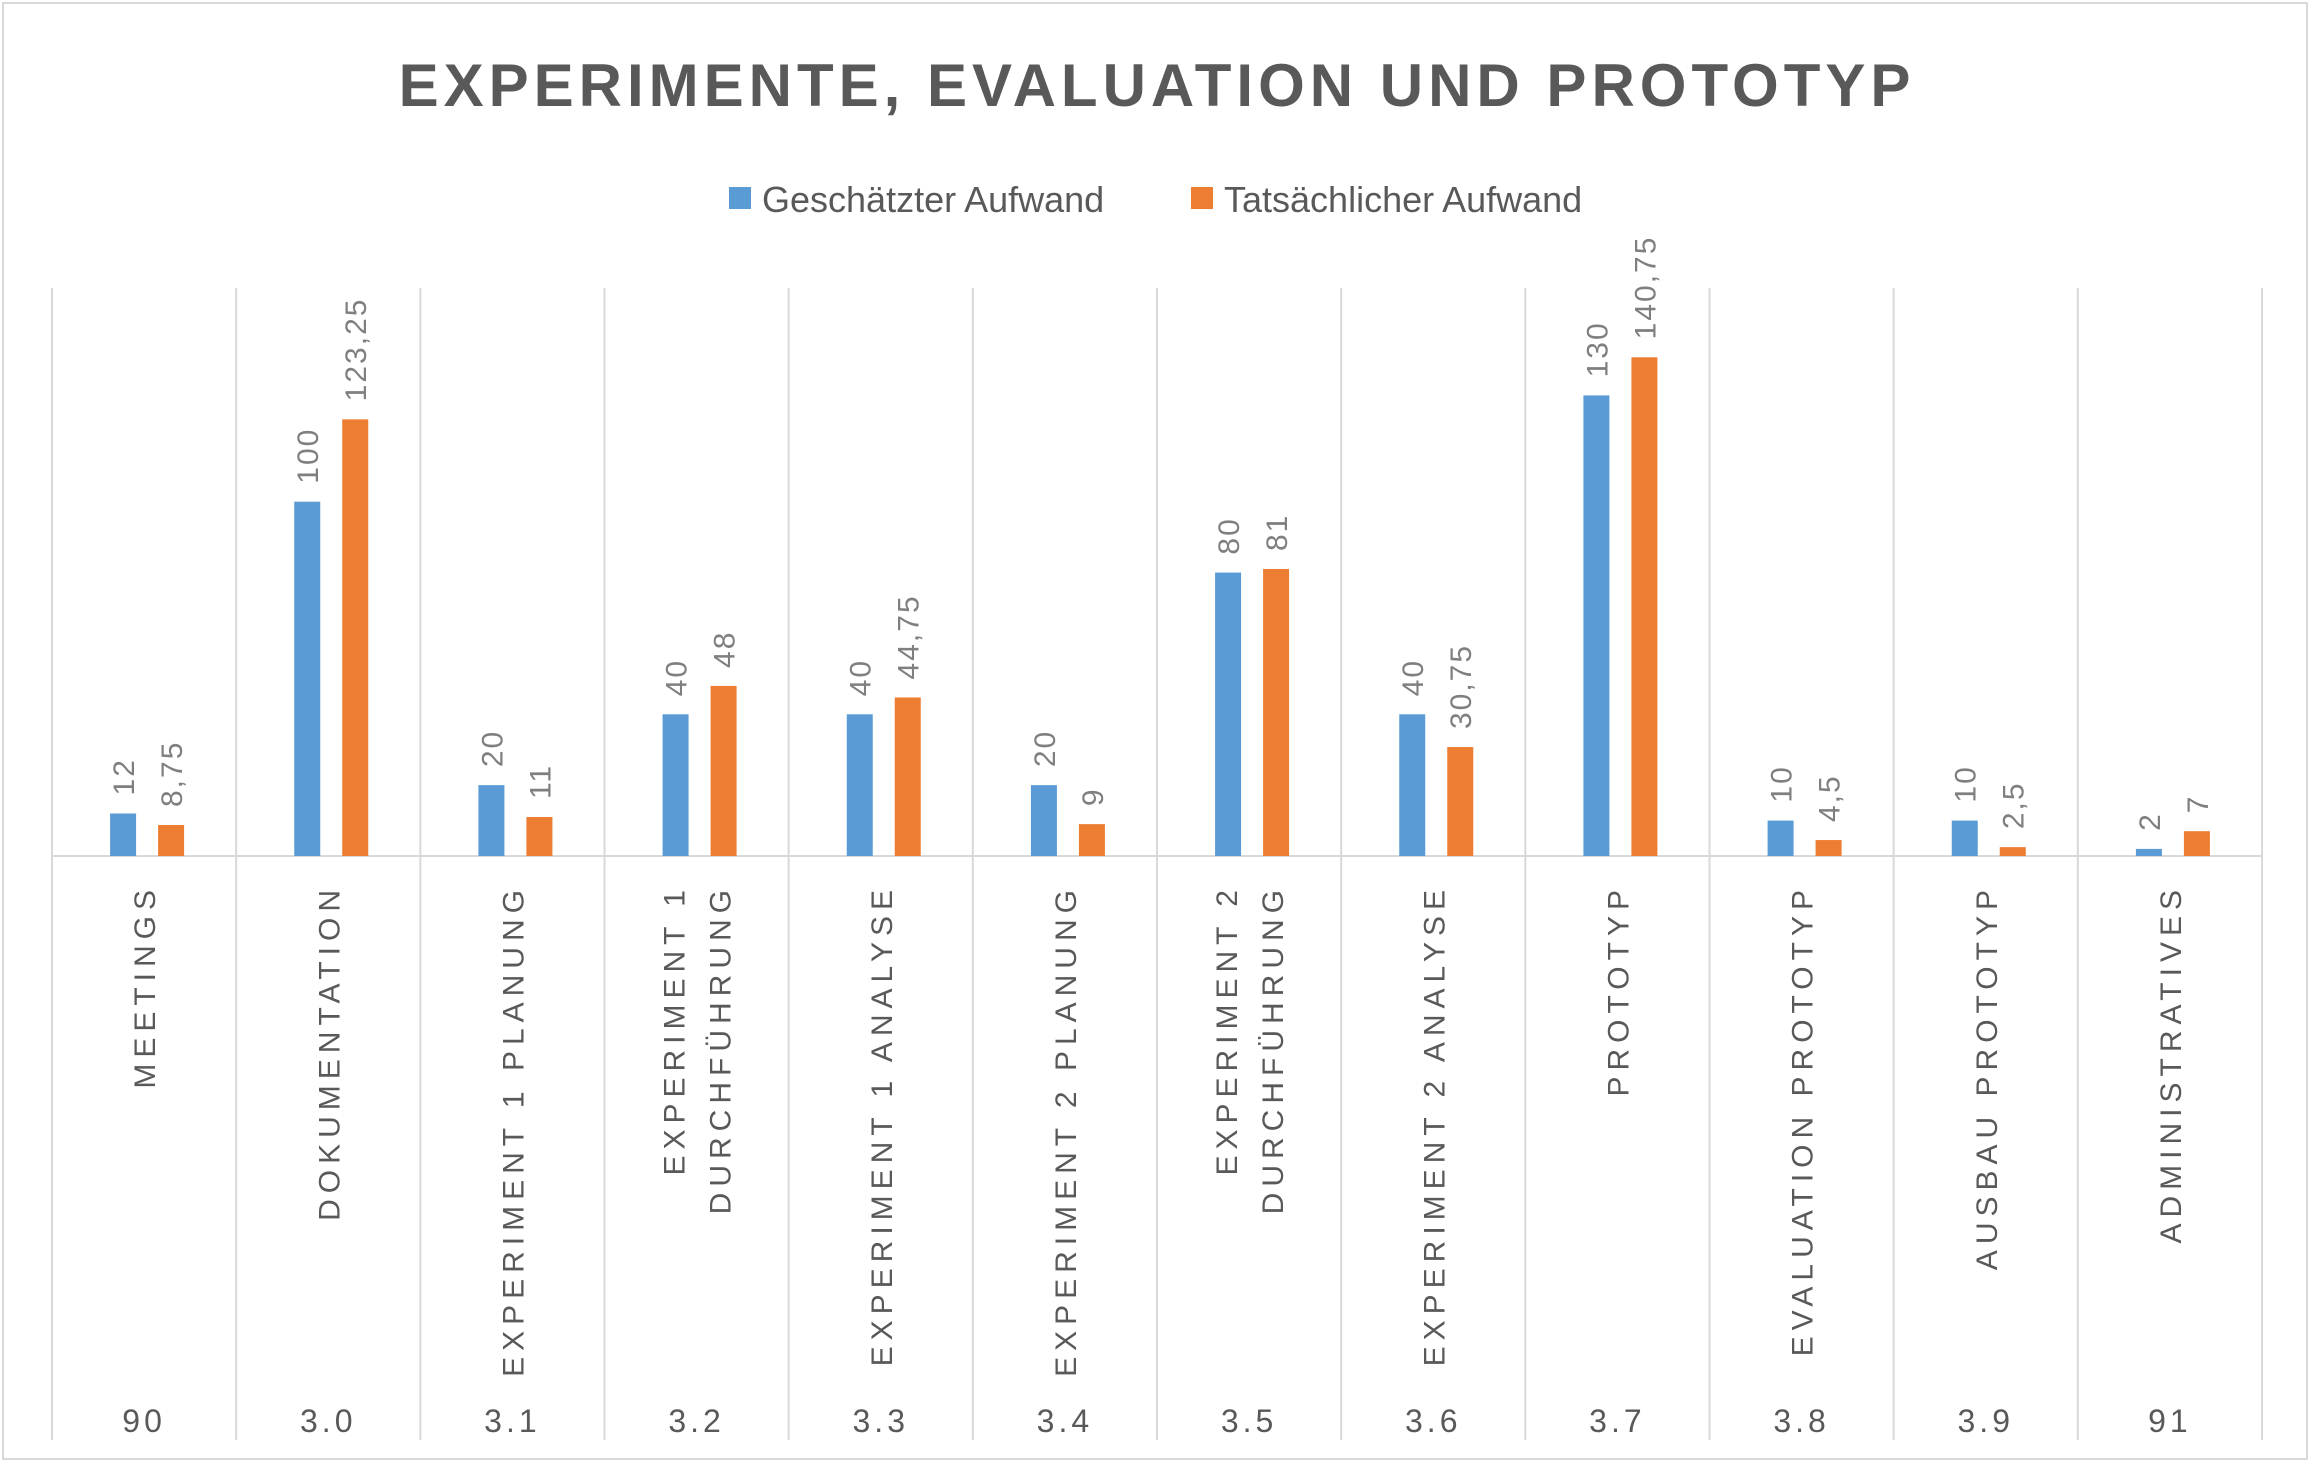  I want to click on data-label: 7, so click(2198, 804).